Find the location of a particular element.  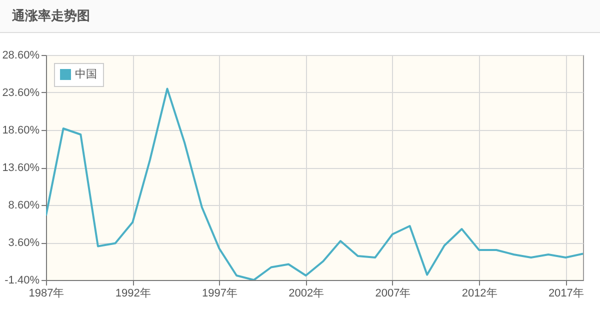

chart-title: 通涨率走势图 is located at coordinates (300, 16).